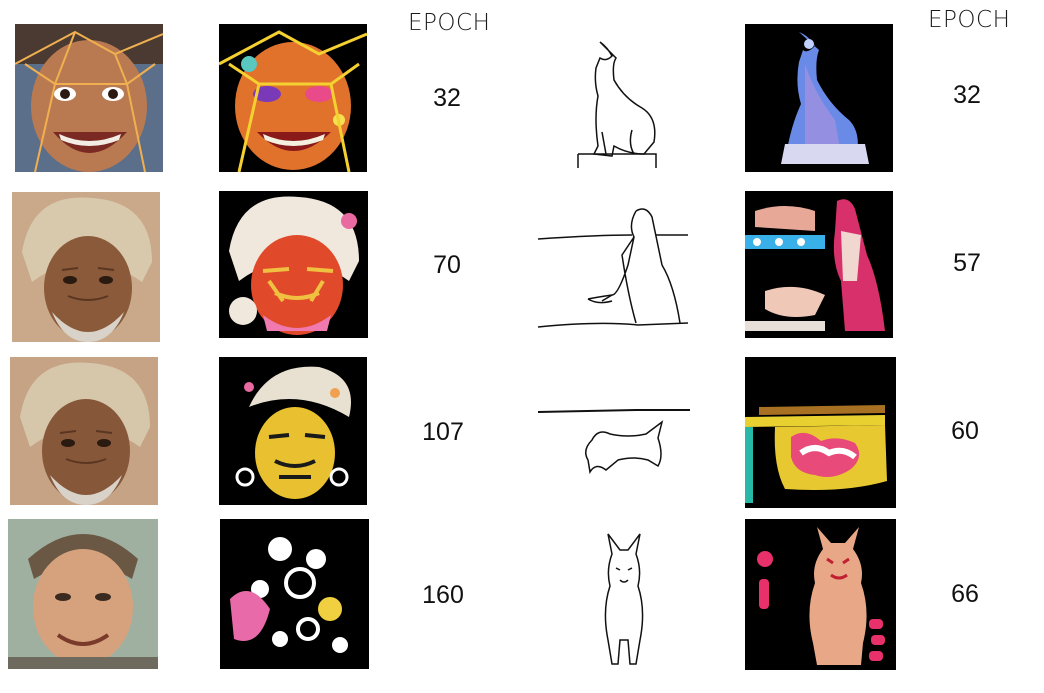  I want to click on epoch-right-4: 66, so click(965, 594).